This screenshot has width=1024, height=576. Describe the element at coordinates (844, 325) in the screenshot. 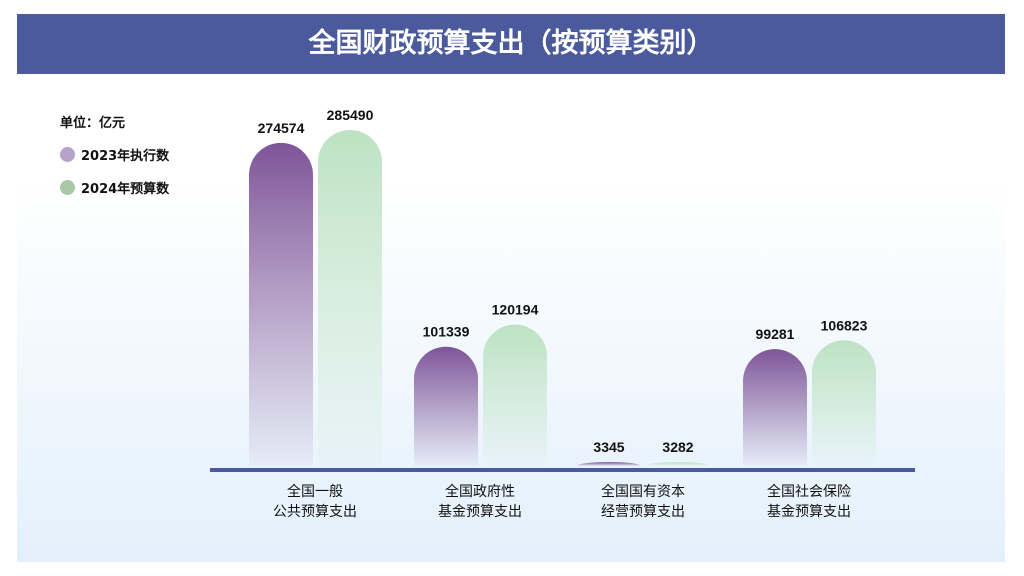

I see `data-label-1-3: 106823` at that location.